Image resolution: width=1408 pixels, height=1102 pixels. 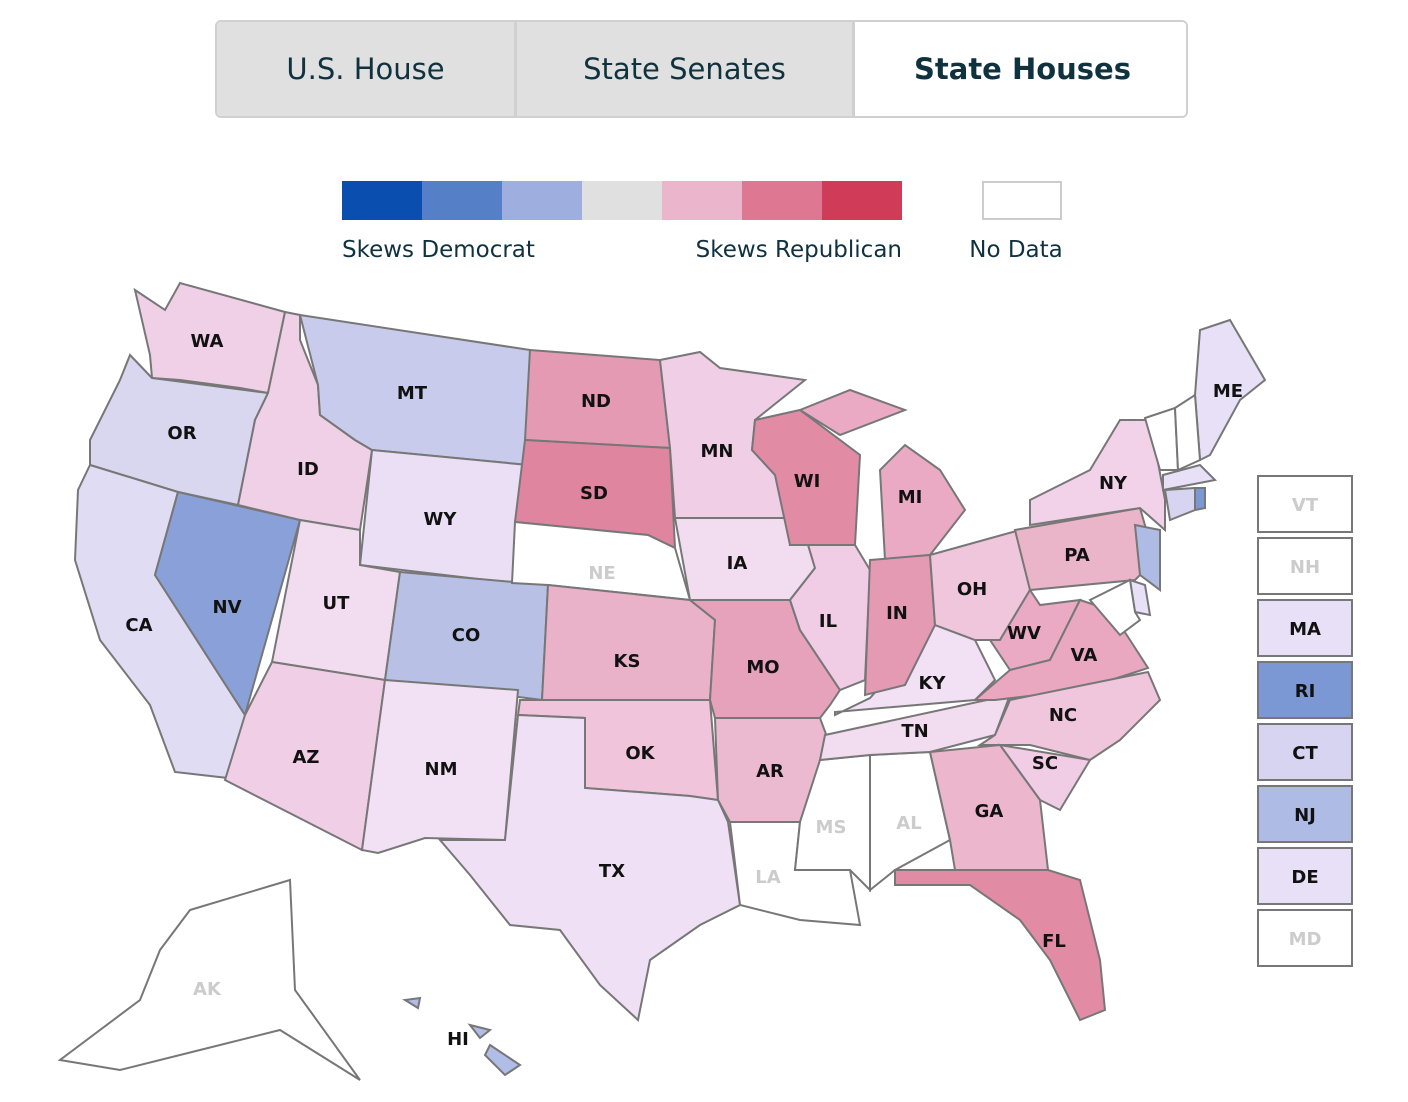 What do you see at coordinates (601, 573) in the screenshot?
I see `state-label: NE` at bounding box center [601, 573].